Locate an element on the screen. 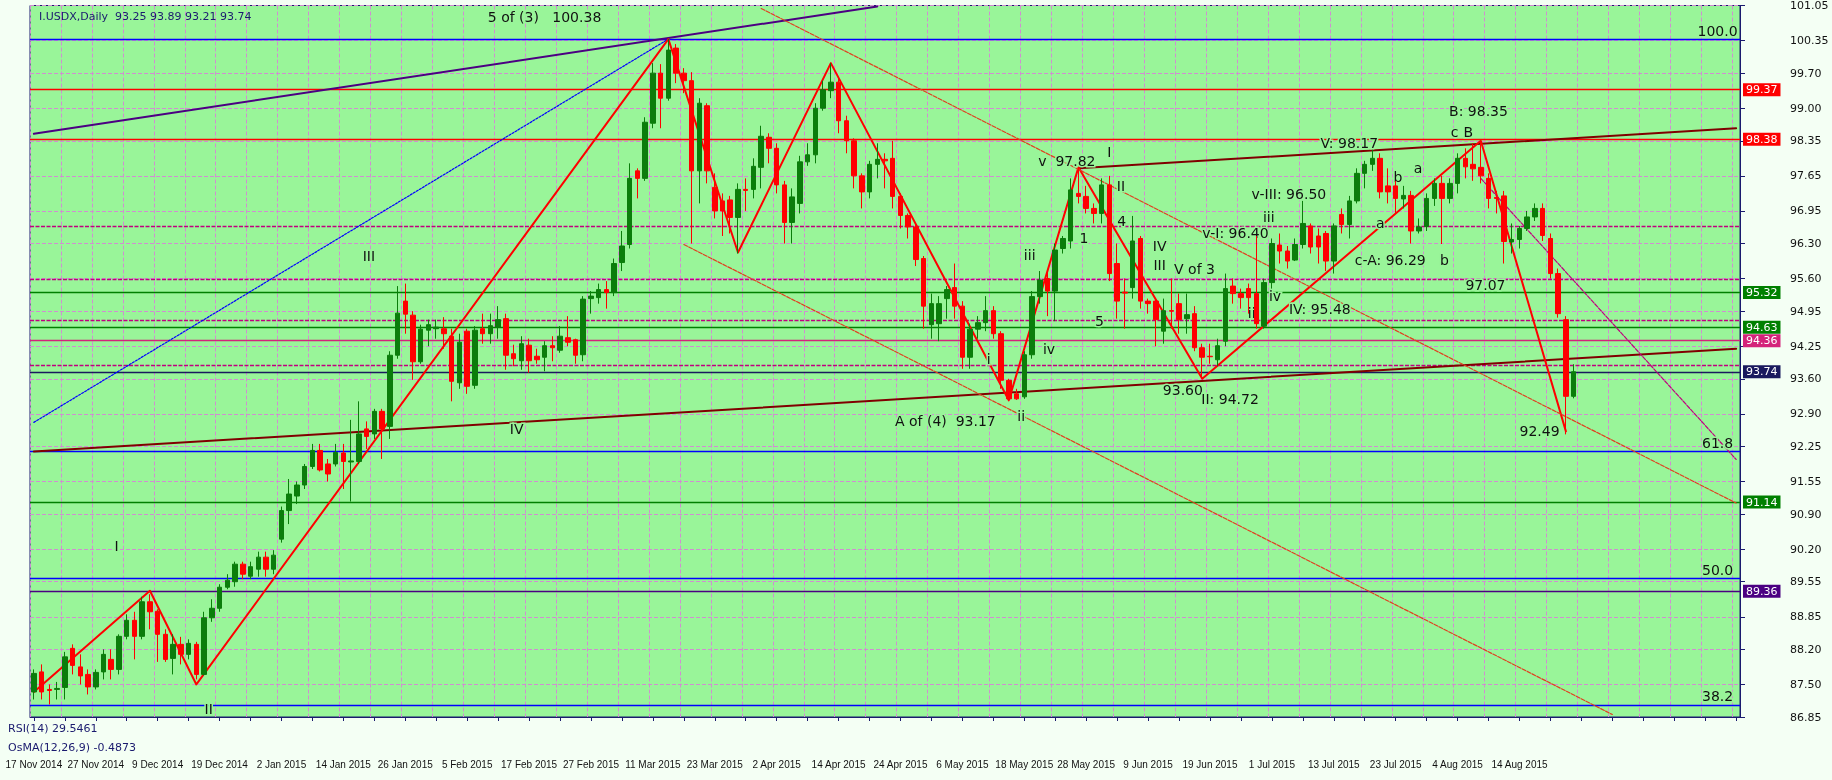 This screenshot has height=780, width=1832. annotation: 5 of (3) 100.38 is located at coordinates (544, 17).